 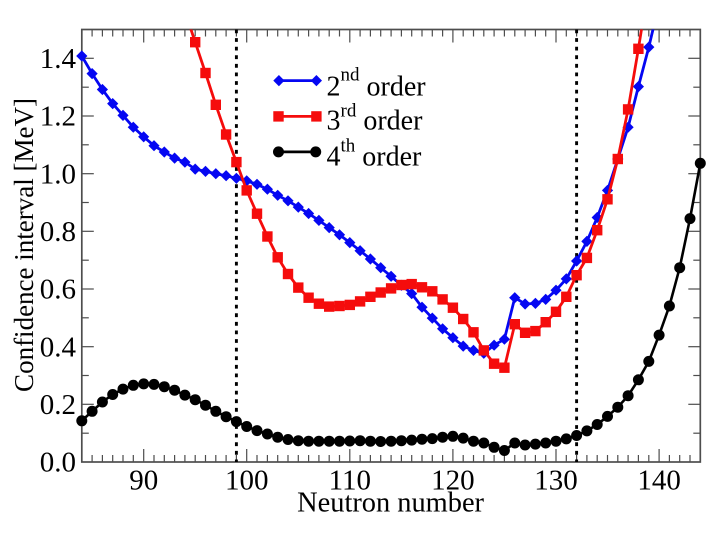 What do you see at coordinates (58, 405) in the screenshot?
I see `svg-text: 0.2` at bounding box center [58, 405].